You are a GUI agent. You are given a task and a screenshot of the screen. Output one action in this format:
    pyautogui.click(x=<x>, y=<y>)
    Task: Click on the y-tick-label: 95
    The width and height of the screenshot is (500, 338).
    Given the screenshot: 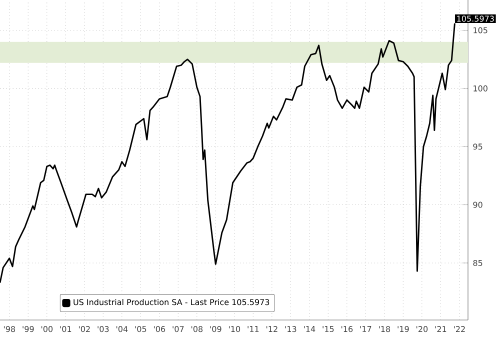 What is the action you would take?
    pyautogui.click(x=477, y=147)
    